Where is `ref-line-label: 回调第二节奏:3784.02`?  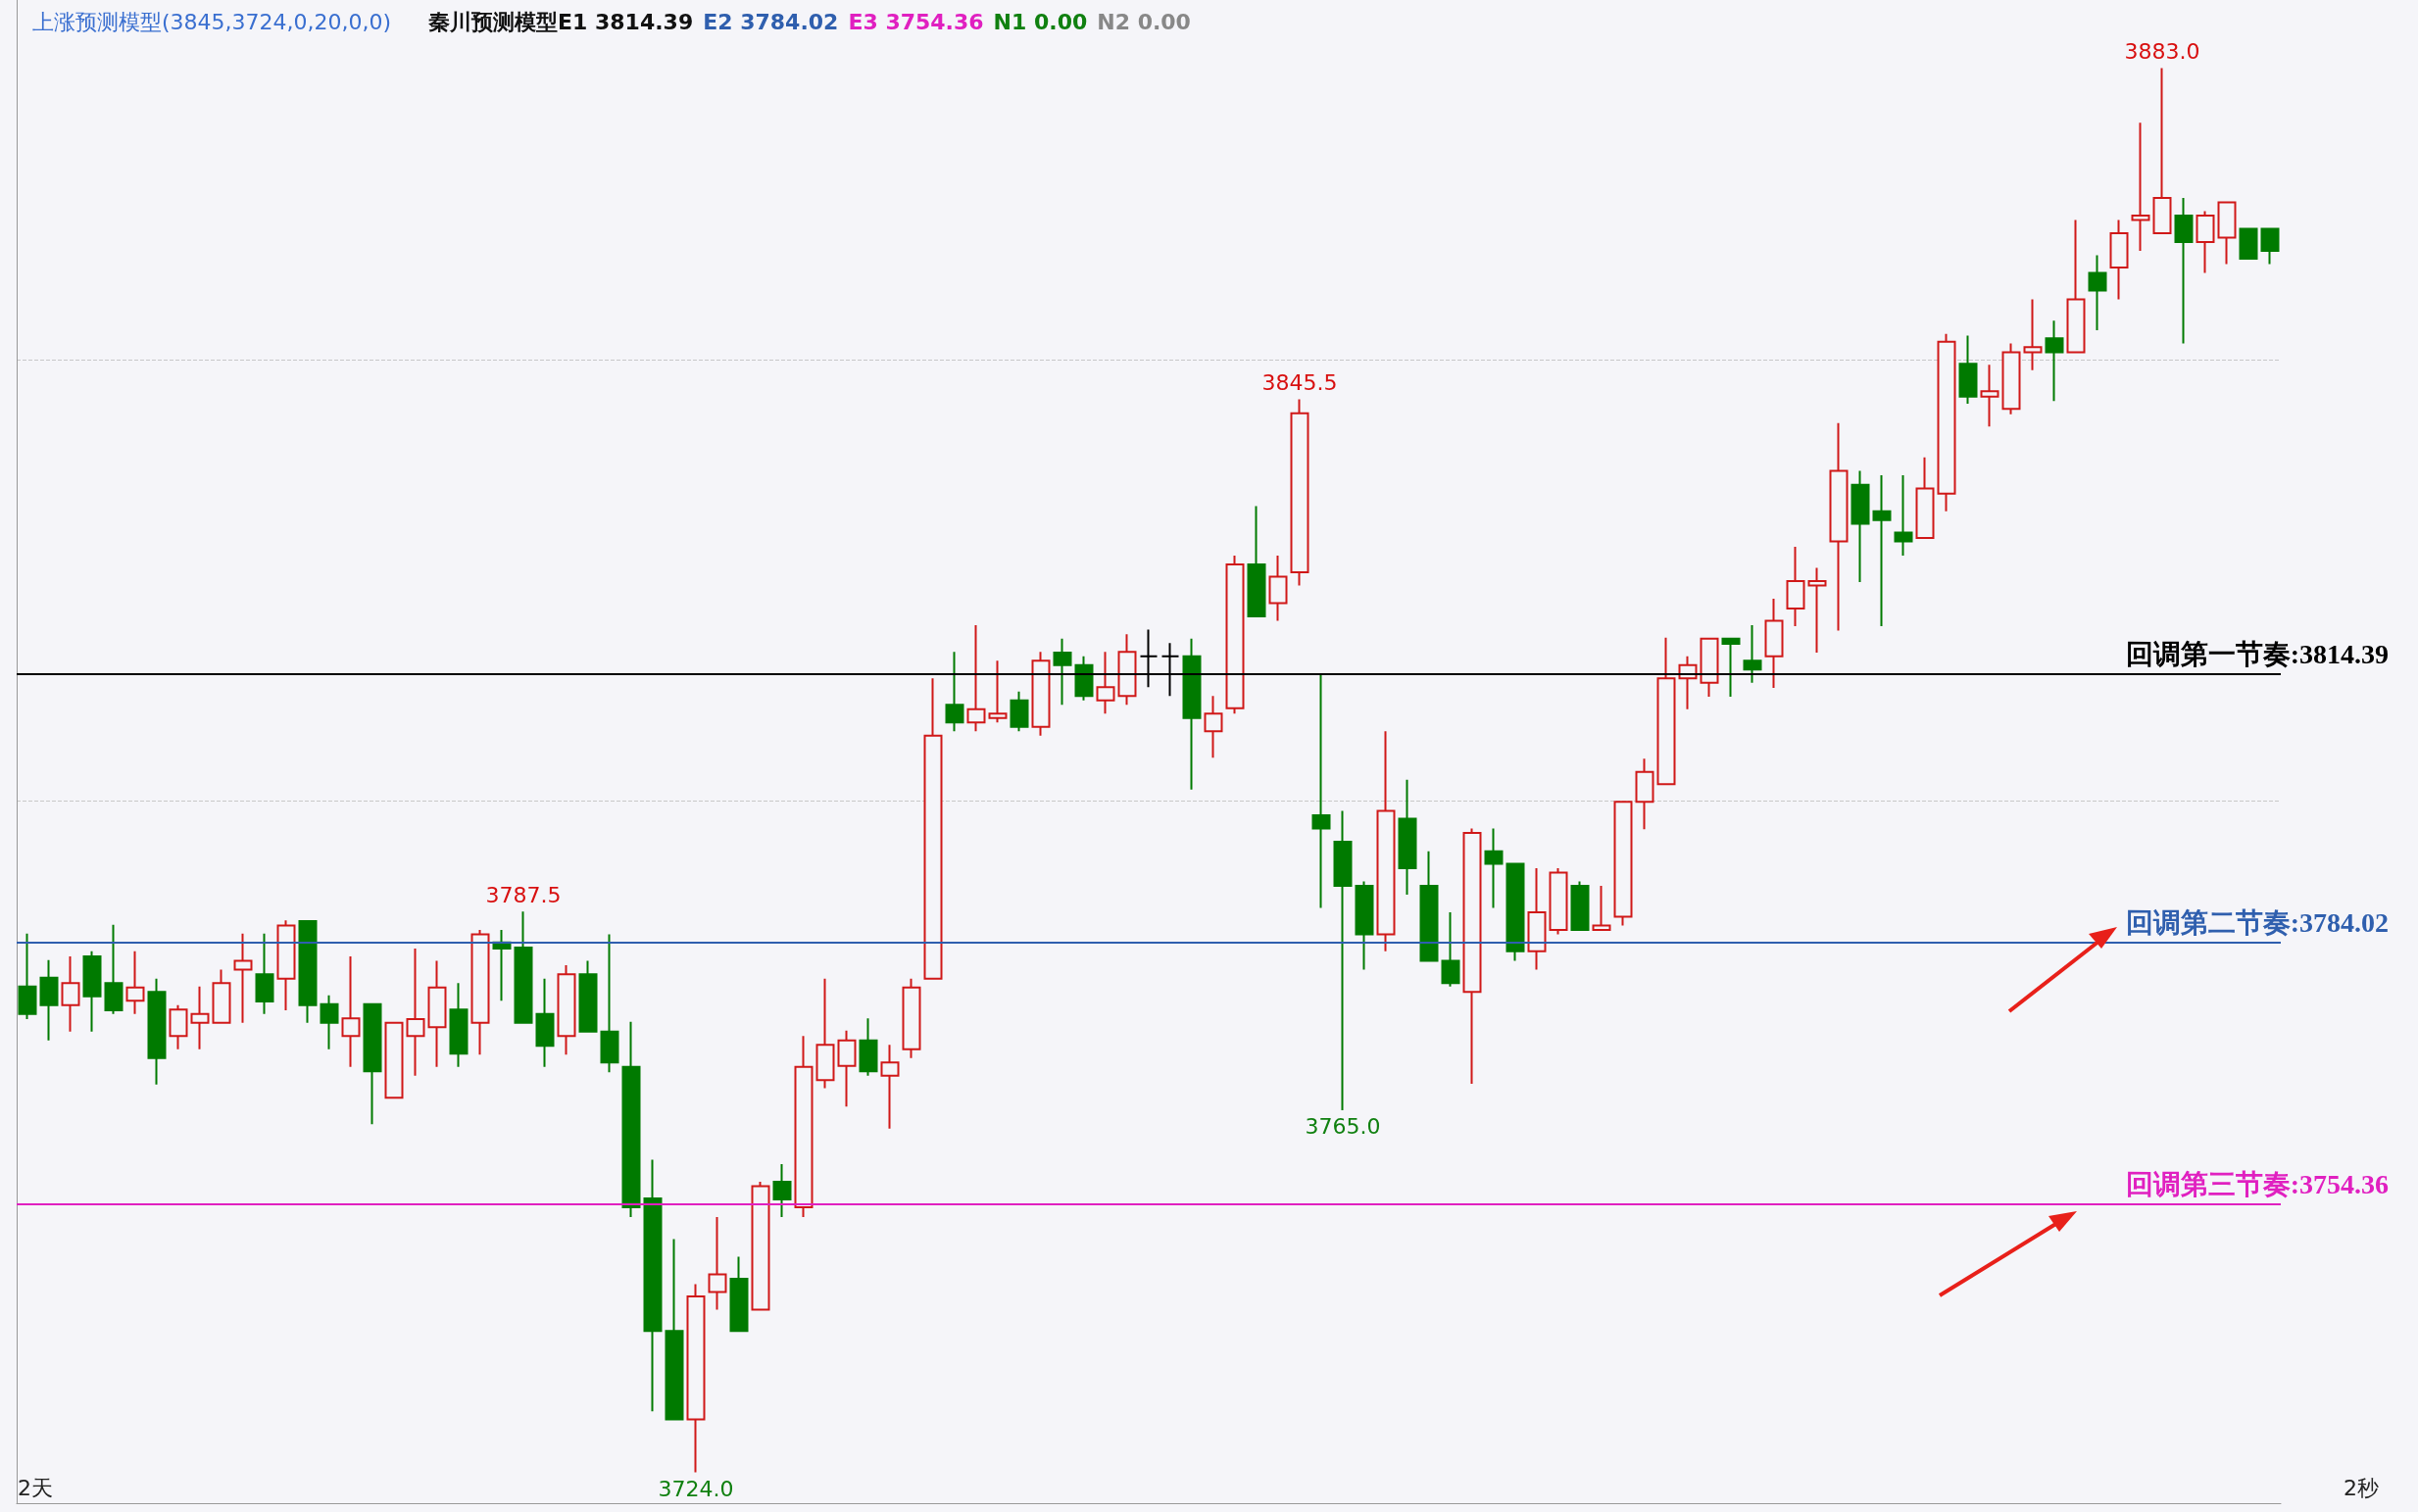
ref-line-label: 回调第二节奏:3784.02 is located at coordinates (2257, 923).